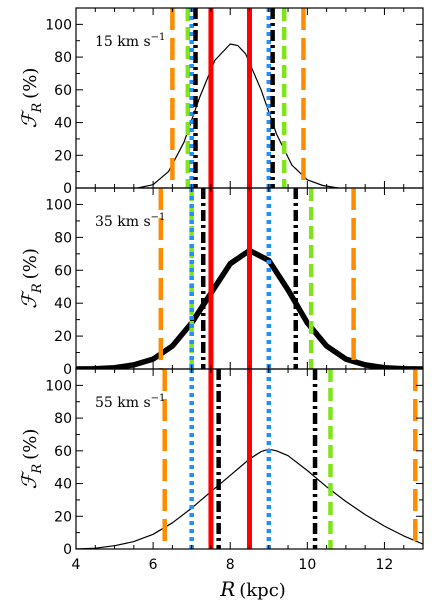 This screenshot has width=435, height=610. I want to click on x-tick-label: 12, so click(385, 565).